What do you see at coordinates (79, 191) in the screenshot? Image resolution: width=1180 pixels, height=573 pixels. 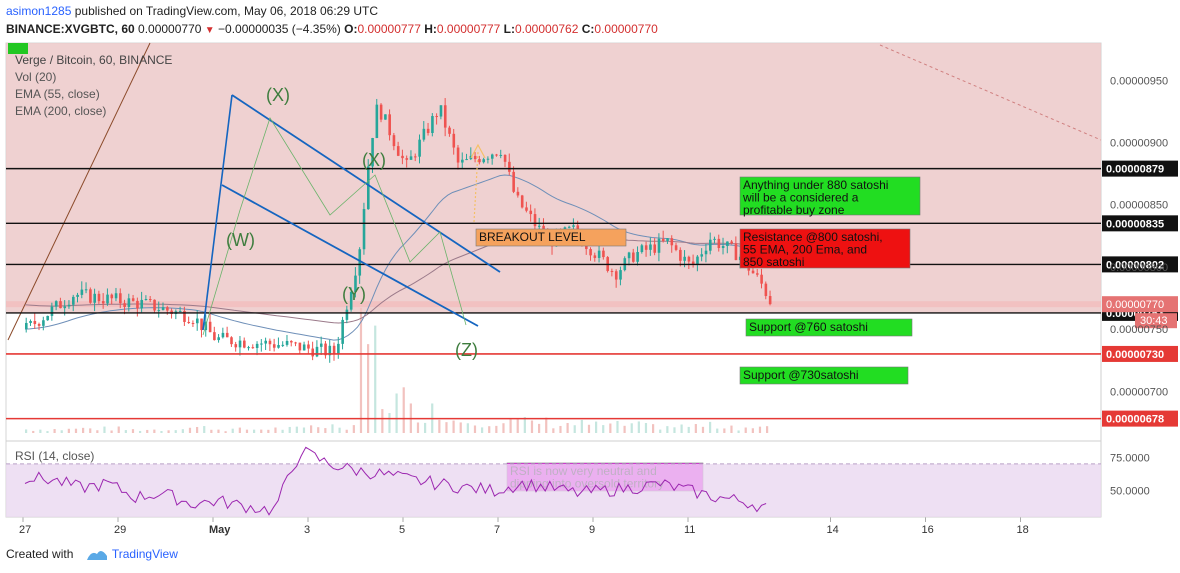 I see `rising-trendline` at bounding box center [79, 191].